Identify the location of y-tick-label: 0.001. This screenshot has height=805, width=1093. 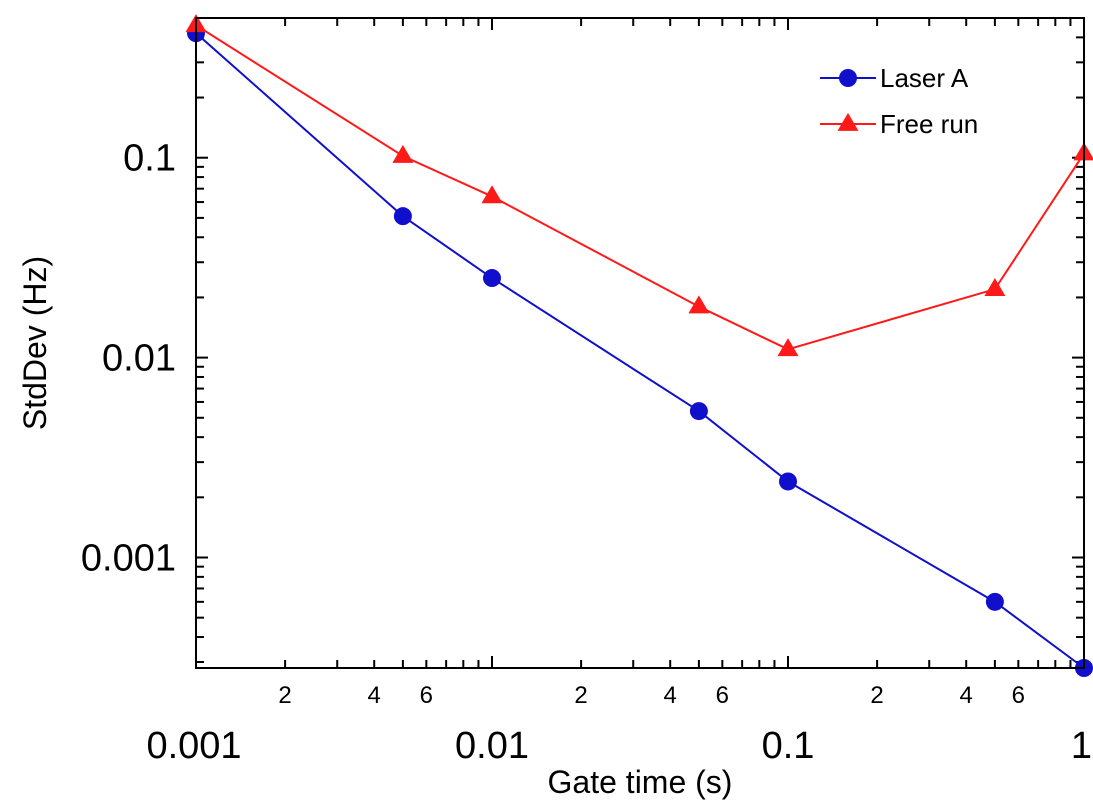
(128, 558).